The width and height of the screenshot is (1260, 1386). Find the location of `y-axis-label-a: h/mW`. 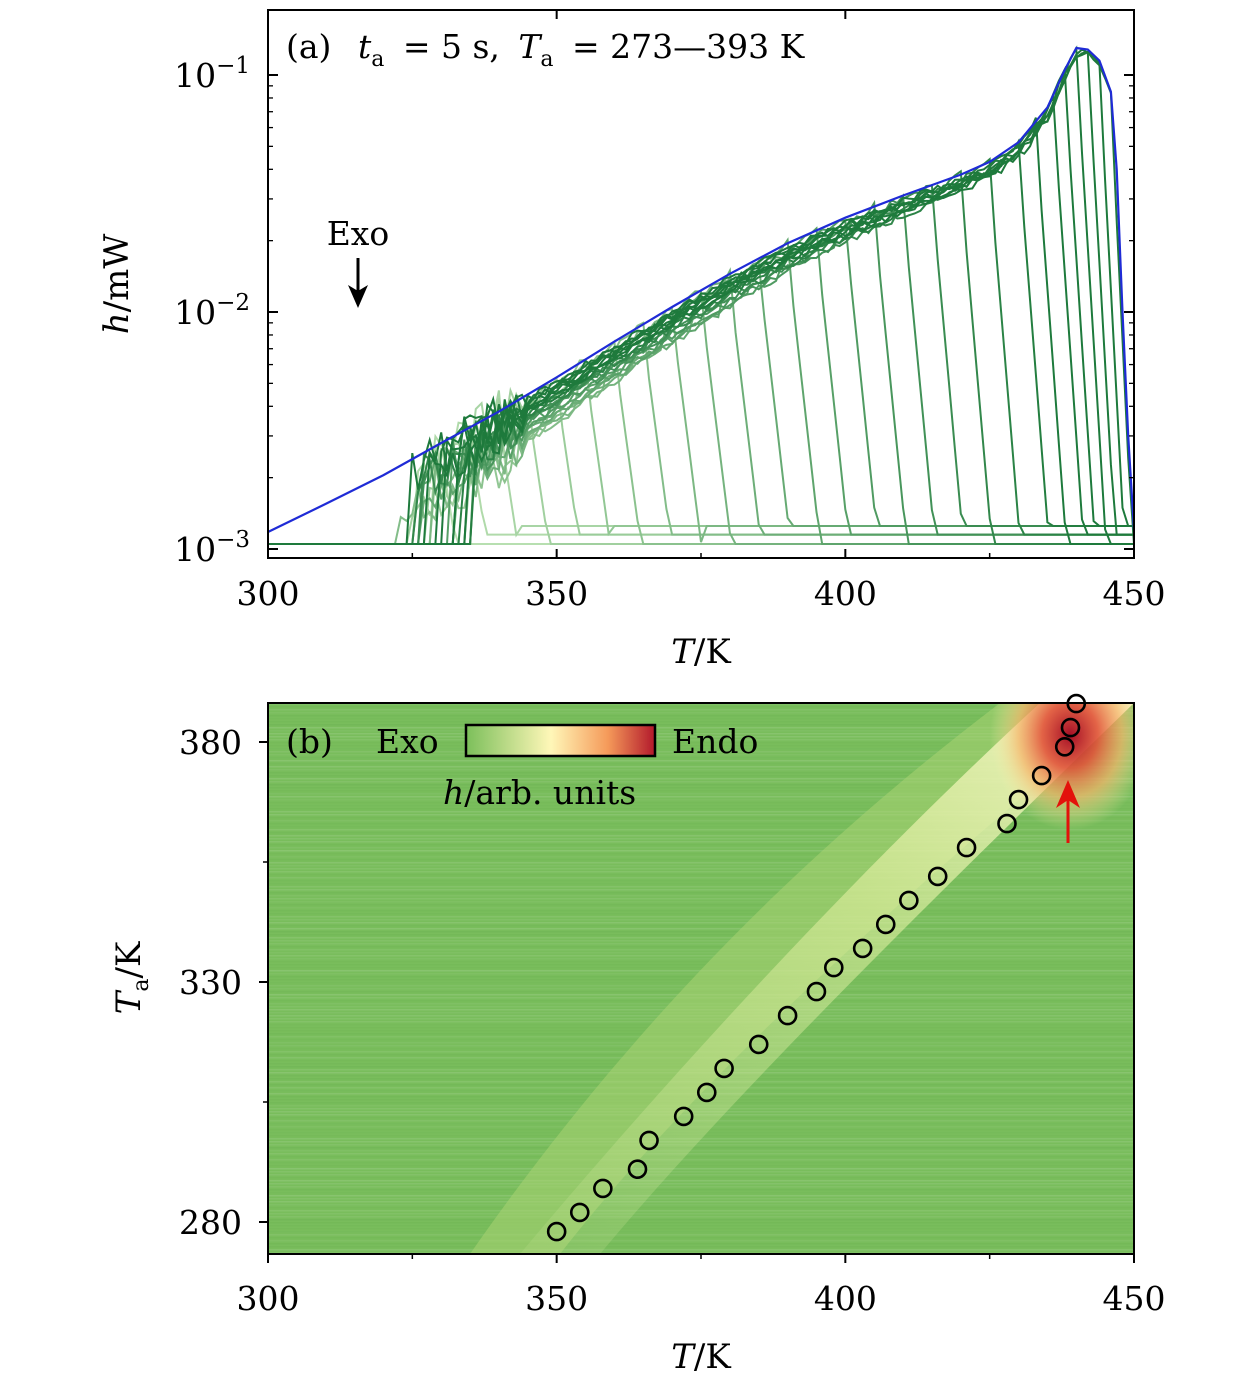

y-axis-label-a: h/mW is located at coordinates (117, 284).